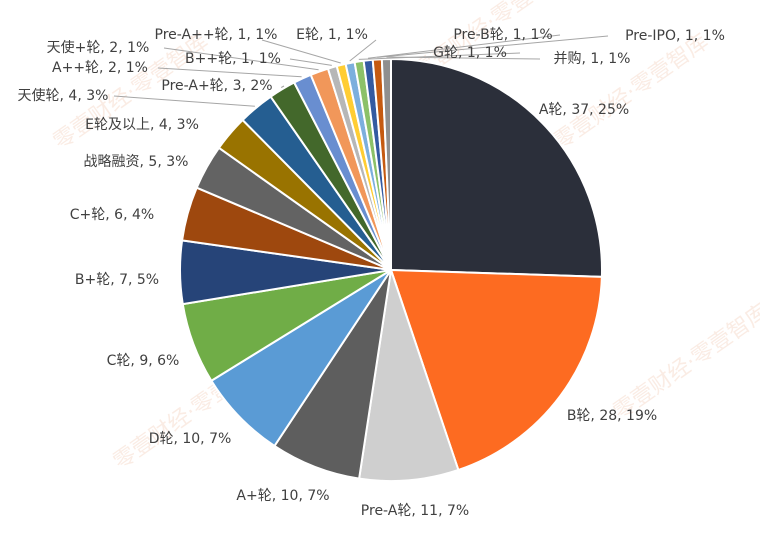 The height and width of the screenshot is (537, 760). Describe the element at coordinates (142, 125) in the screenshot. I see `slice-data-label: E轮及以上, 4, 3%` at that location.